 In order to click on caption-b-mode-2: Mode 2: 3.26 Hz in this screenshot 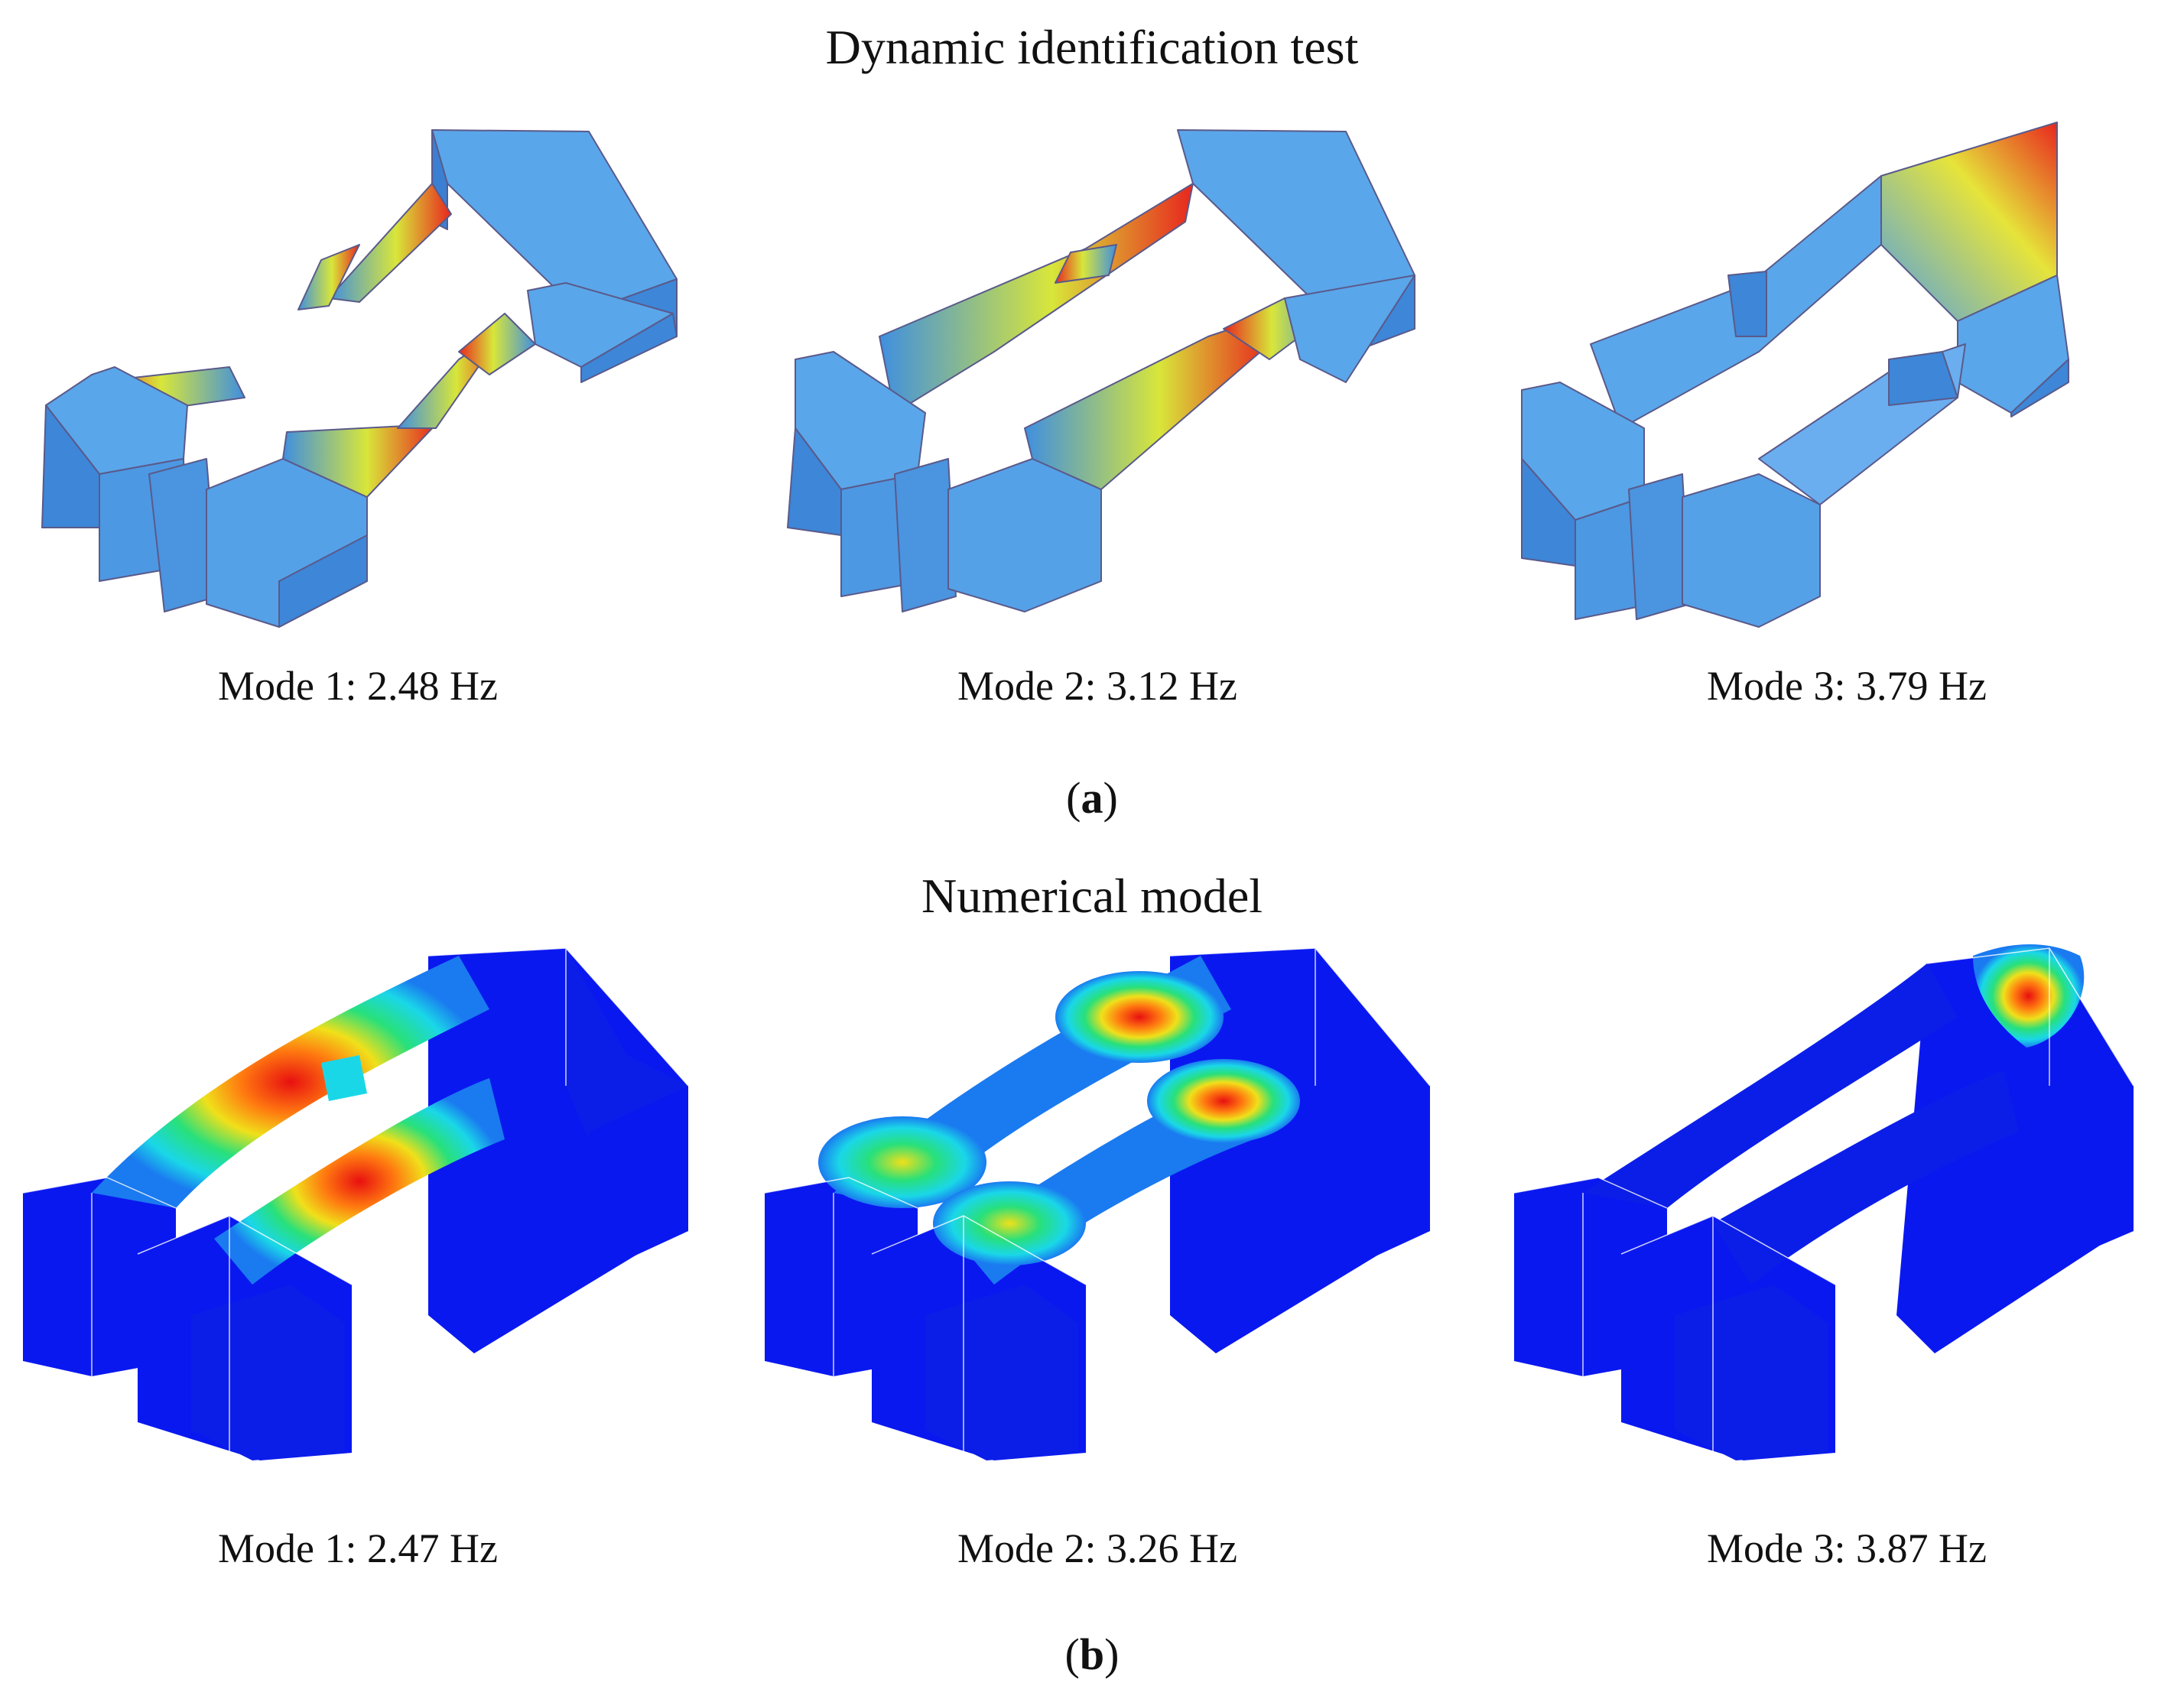, I will do `click(1097, 1548)`.